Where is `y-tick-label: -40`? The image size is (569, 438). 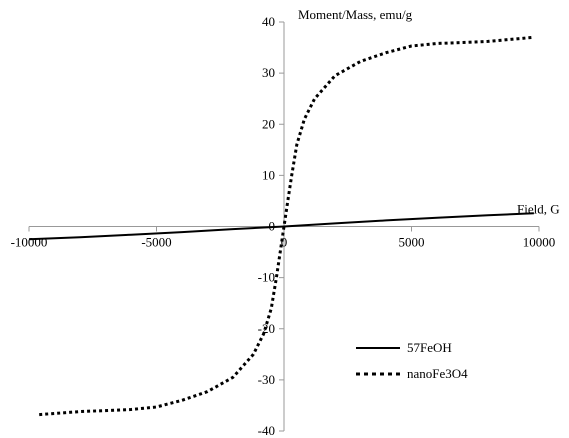
y-tick-label: -40 is located at coordinates (266, 430).